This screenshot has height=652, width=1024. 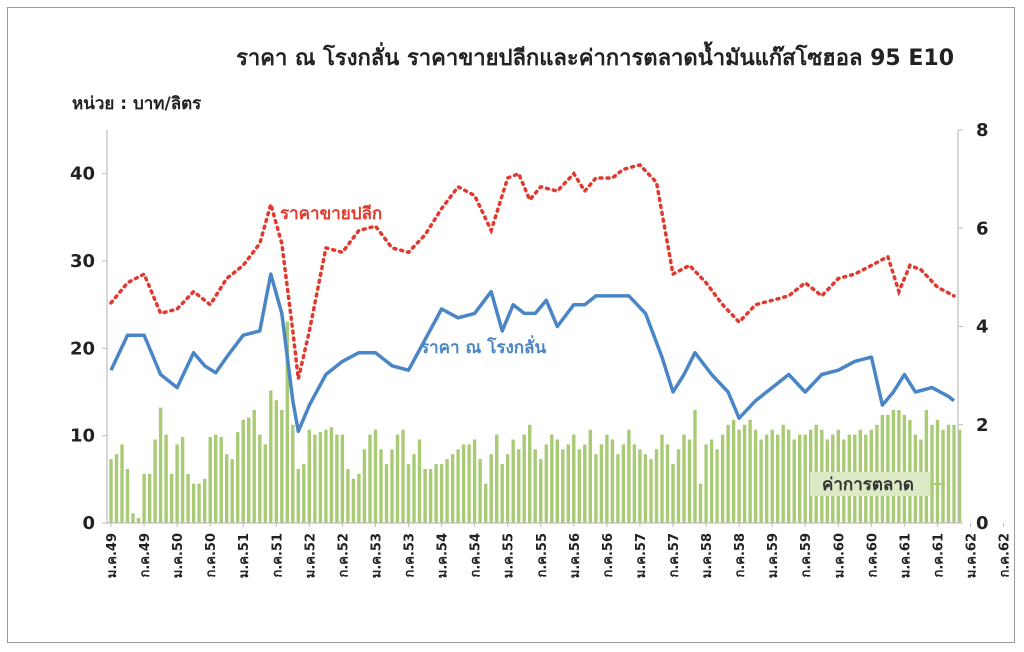 What do you see at coordinates (740, 555) in the screenshot?
I see `x-tick-label: ก.ค.58` at bounding box center [740, 555].